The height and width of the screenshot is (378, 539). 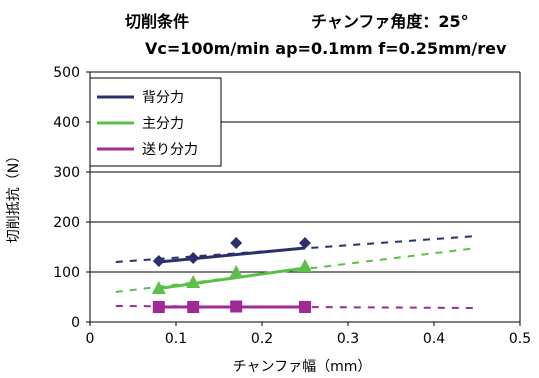 I want to click on y-axis-title: 切削抵抗（N）, so click(x=14, y=196).